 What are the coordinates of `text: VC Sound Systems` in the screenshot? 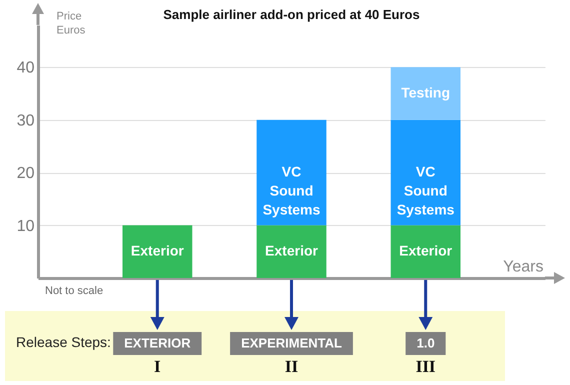 It's located at (291, 191).